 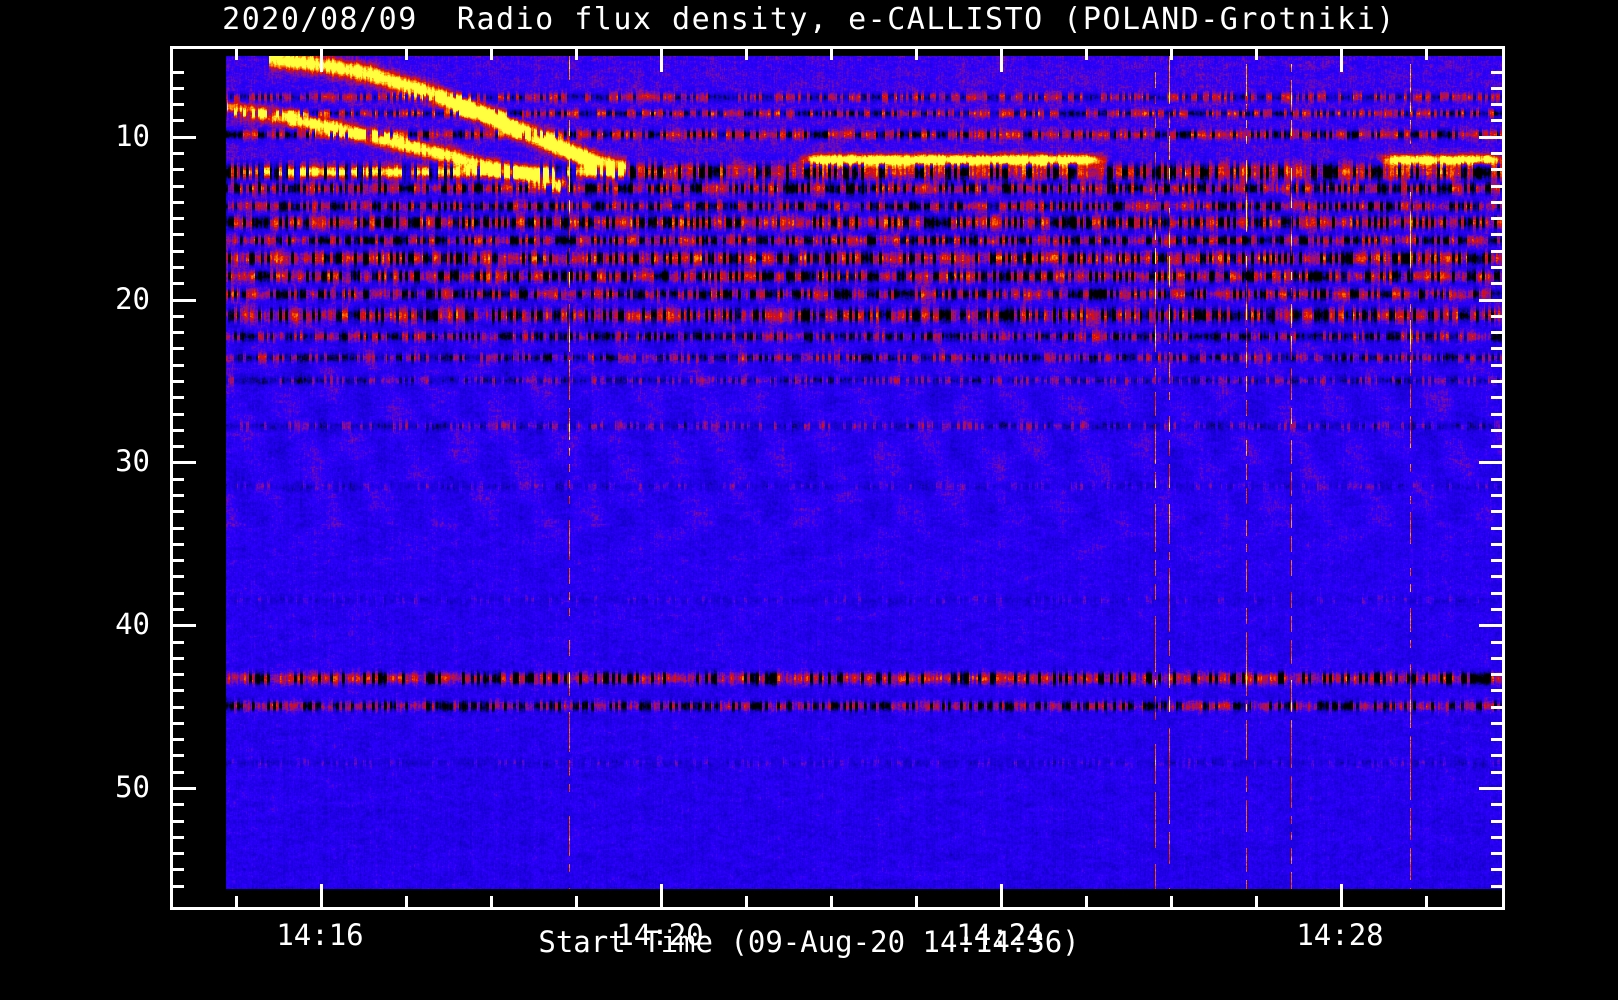 I want to click on axis-line-bottom, so click(x=837, y=908).